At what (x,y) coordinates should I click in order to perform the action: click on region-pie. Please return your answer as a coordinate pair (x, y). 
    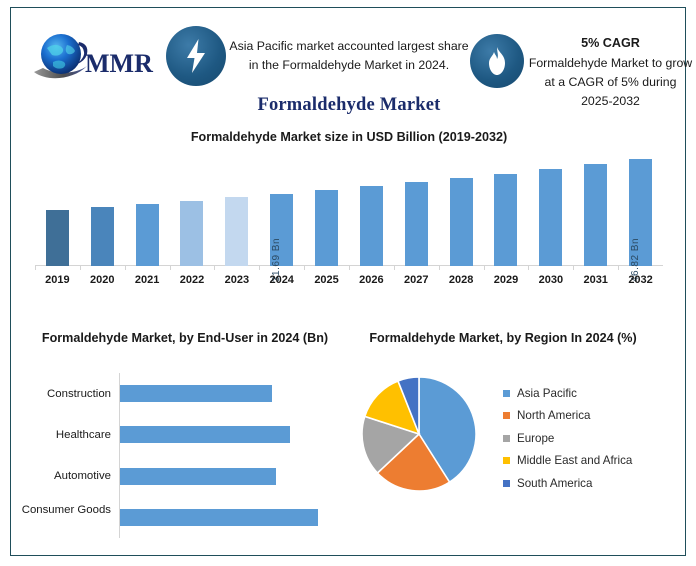
    Looking at the image, I should click on (419, 434).